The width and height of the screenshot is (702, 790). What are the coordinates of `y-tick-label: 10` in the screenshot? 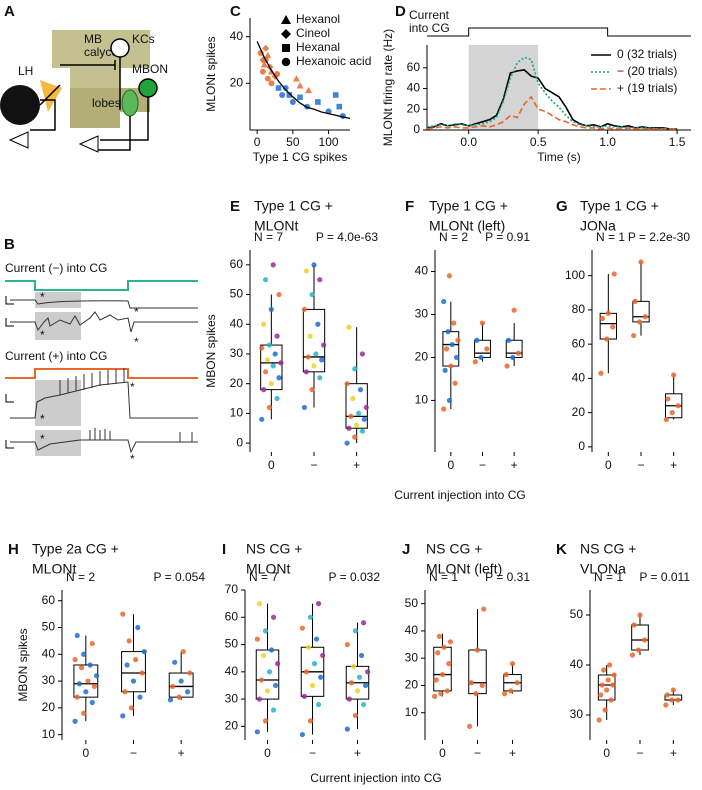 It's located at (412, 712).